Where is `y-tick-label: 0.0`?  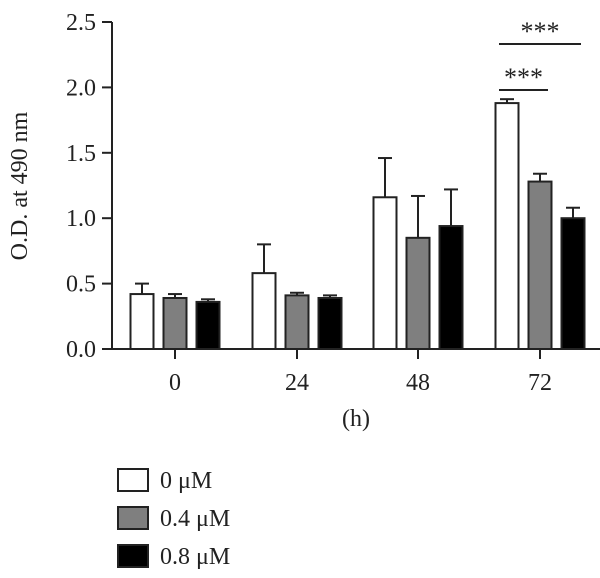 y-tick-label: 0.0 is located at coordinates (81, 350).